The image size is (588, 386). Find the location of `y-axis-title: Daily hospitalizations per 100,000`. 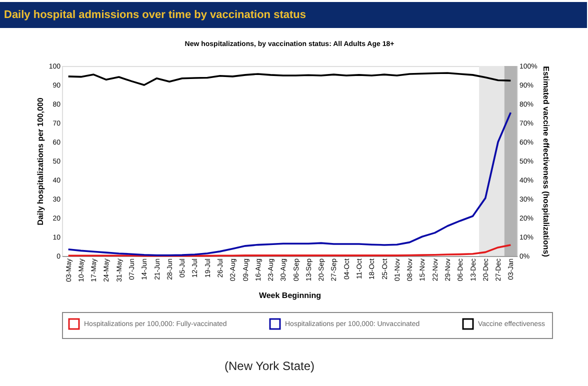

y-axis-title: Daily hospitalizations per 100,000 is located at coordinates (40, 161).